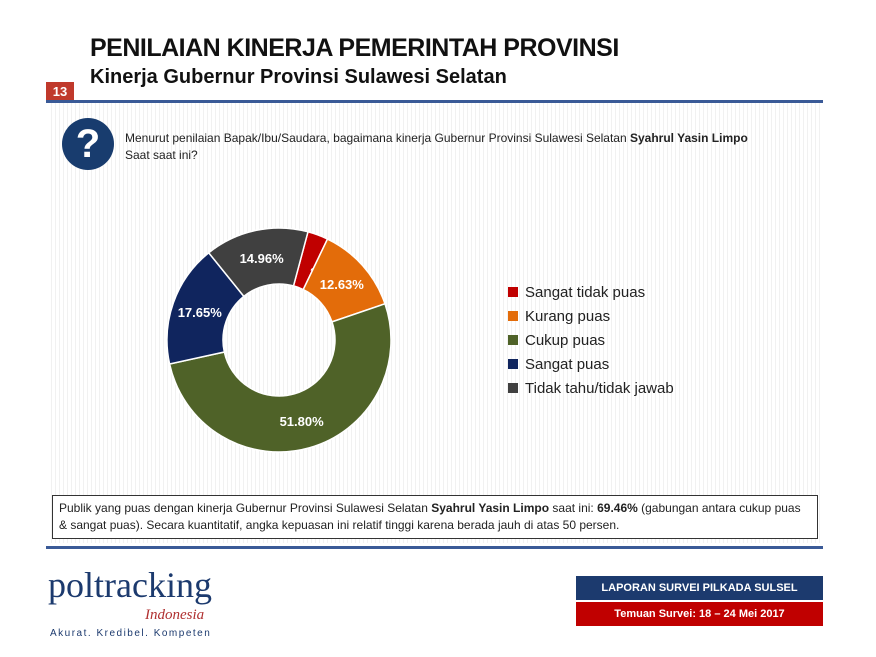  What do you see at coordinates (490, 508) in the screenshot?
I see `n2: Syahrul Yasin Limpo` at bounding box center [490, 508].